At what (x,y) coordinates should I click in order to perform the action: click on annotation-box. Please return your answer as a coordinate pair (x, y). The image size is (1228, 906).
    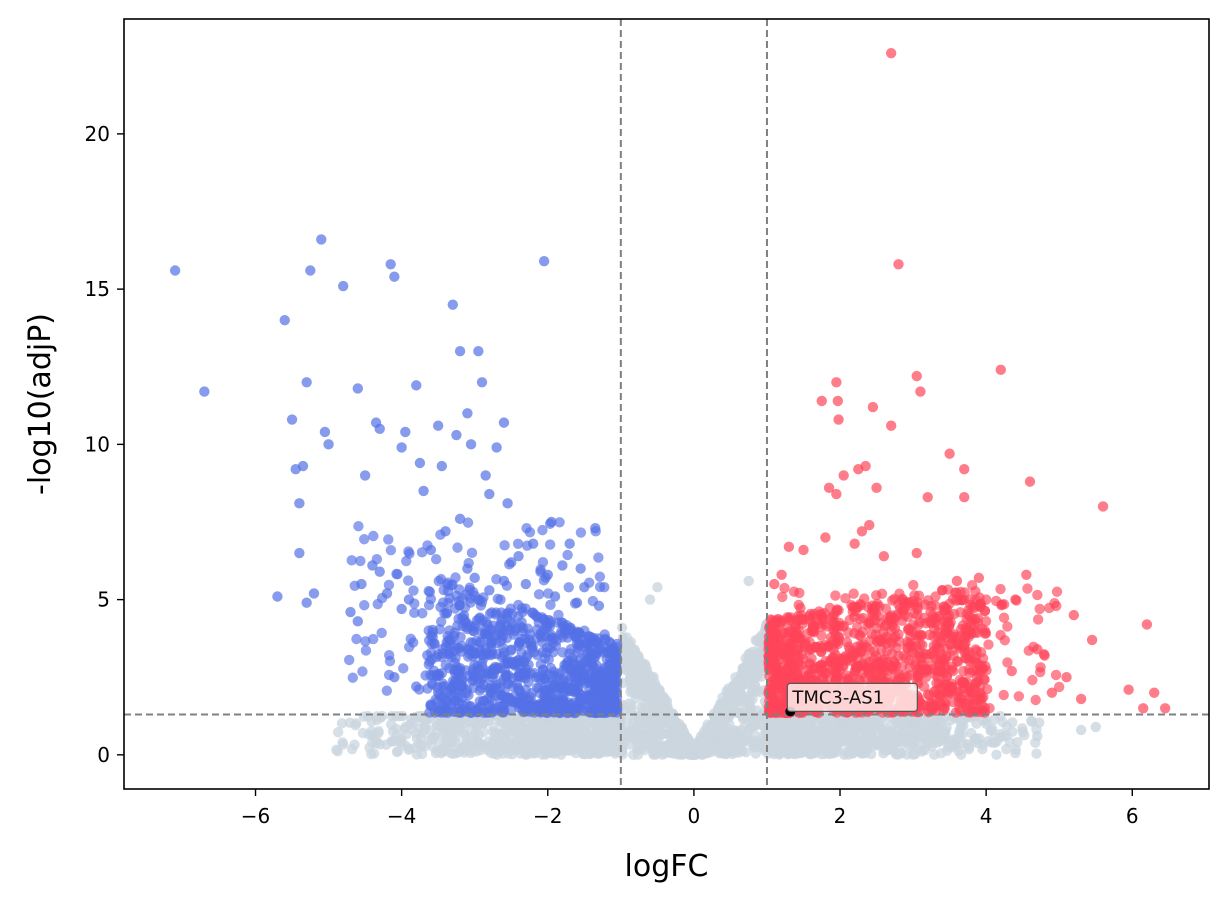
    Looking at the image, I should click on (852, 697).